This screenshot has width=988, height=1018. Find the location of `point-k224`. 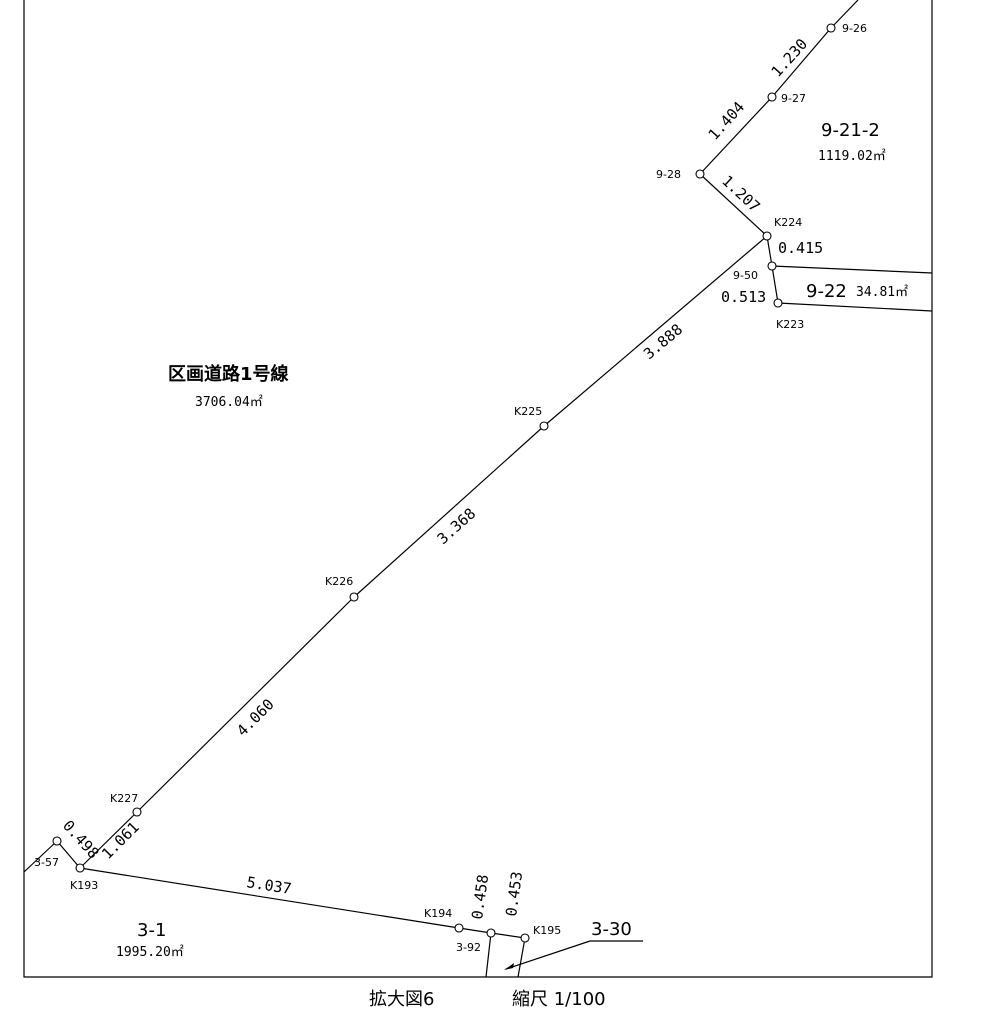

point-k224 is located at coordinates (767, 236).